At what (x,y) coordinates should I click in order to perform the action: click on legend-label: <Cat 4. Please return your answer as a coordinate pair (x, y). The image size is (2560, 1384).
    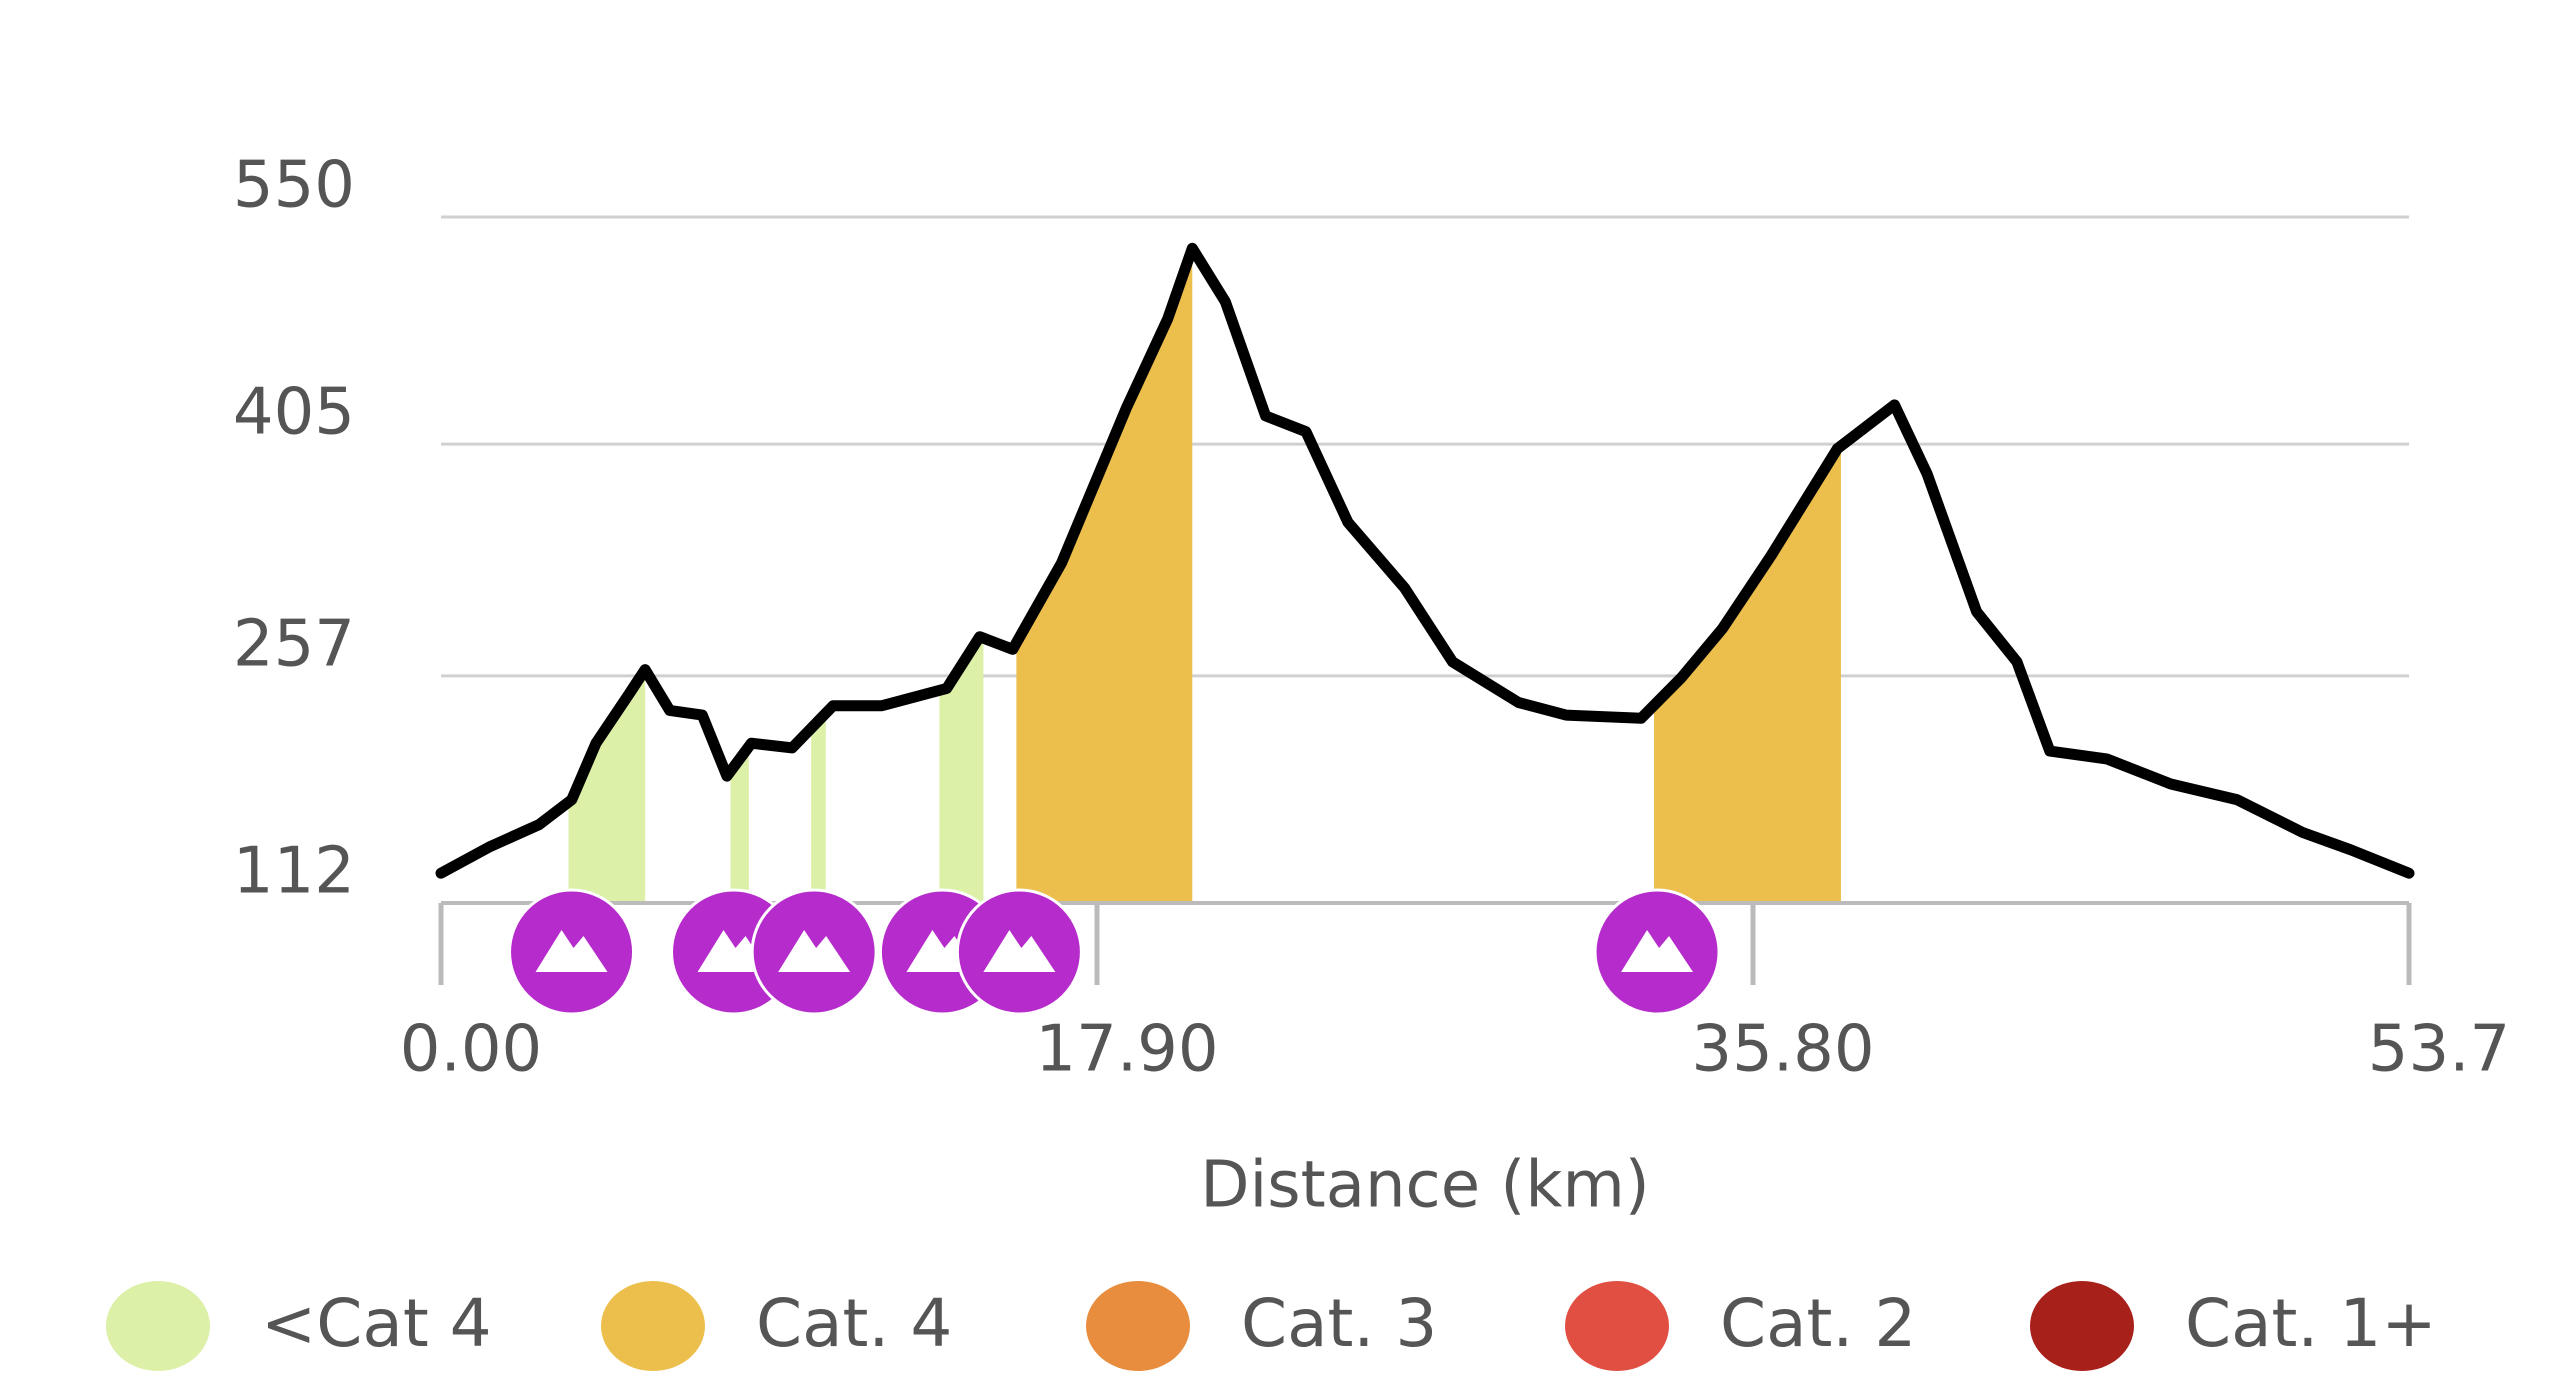
    Looking at the image, I should click on (376, 1323).